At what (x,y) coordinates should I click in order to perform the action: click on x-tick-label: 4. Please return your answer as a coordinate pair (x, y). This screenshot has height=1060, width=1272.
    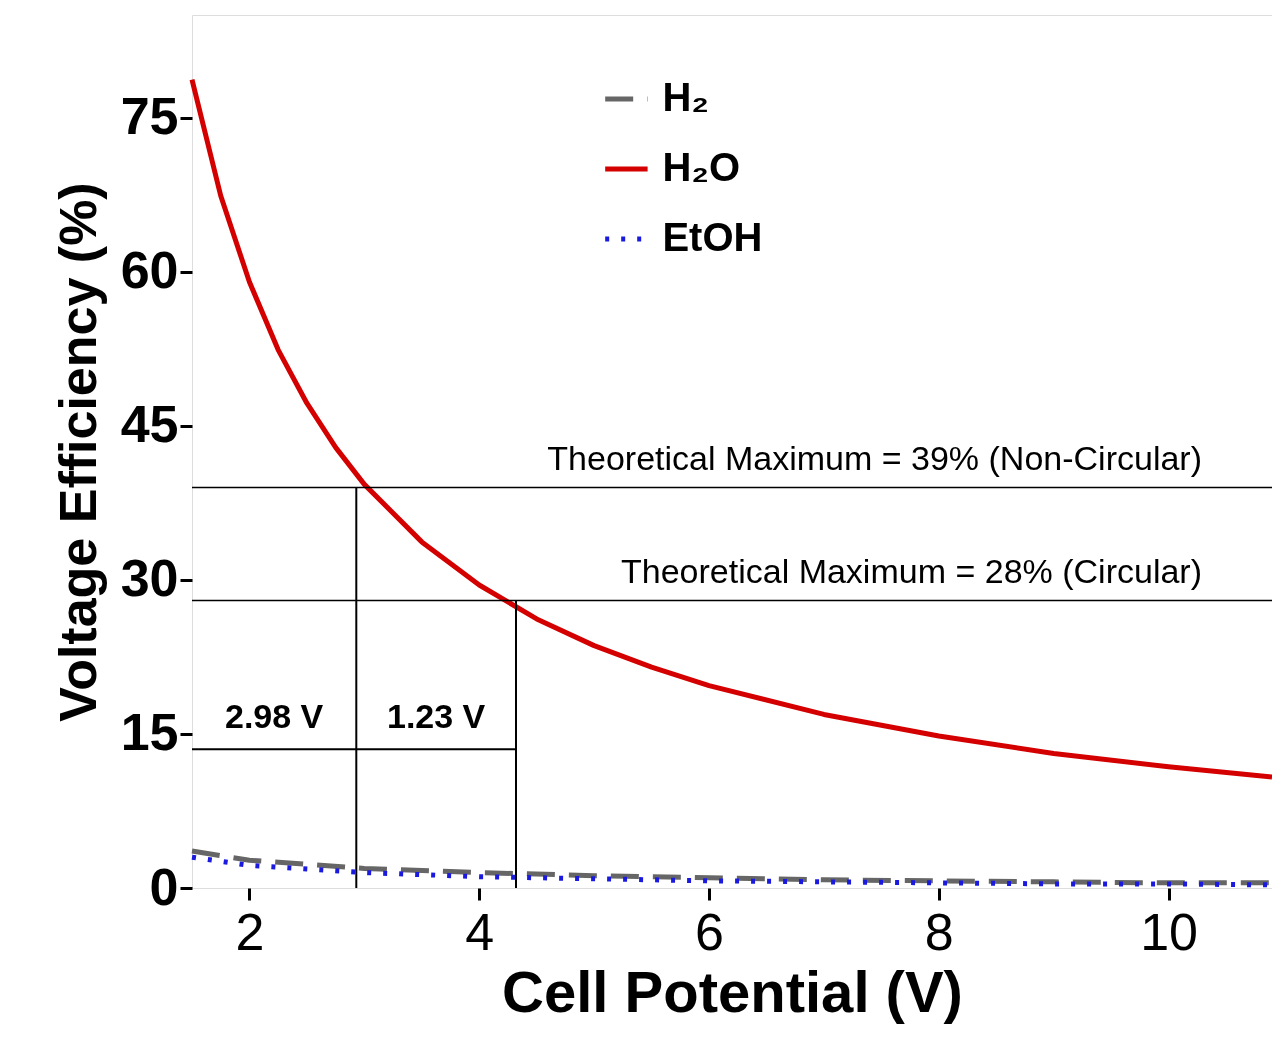
    Looking at the image, I should click on (480, 931).